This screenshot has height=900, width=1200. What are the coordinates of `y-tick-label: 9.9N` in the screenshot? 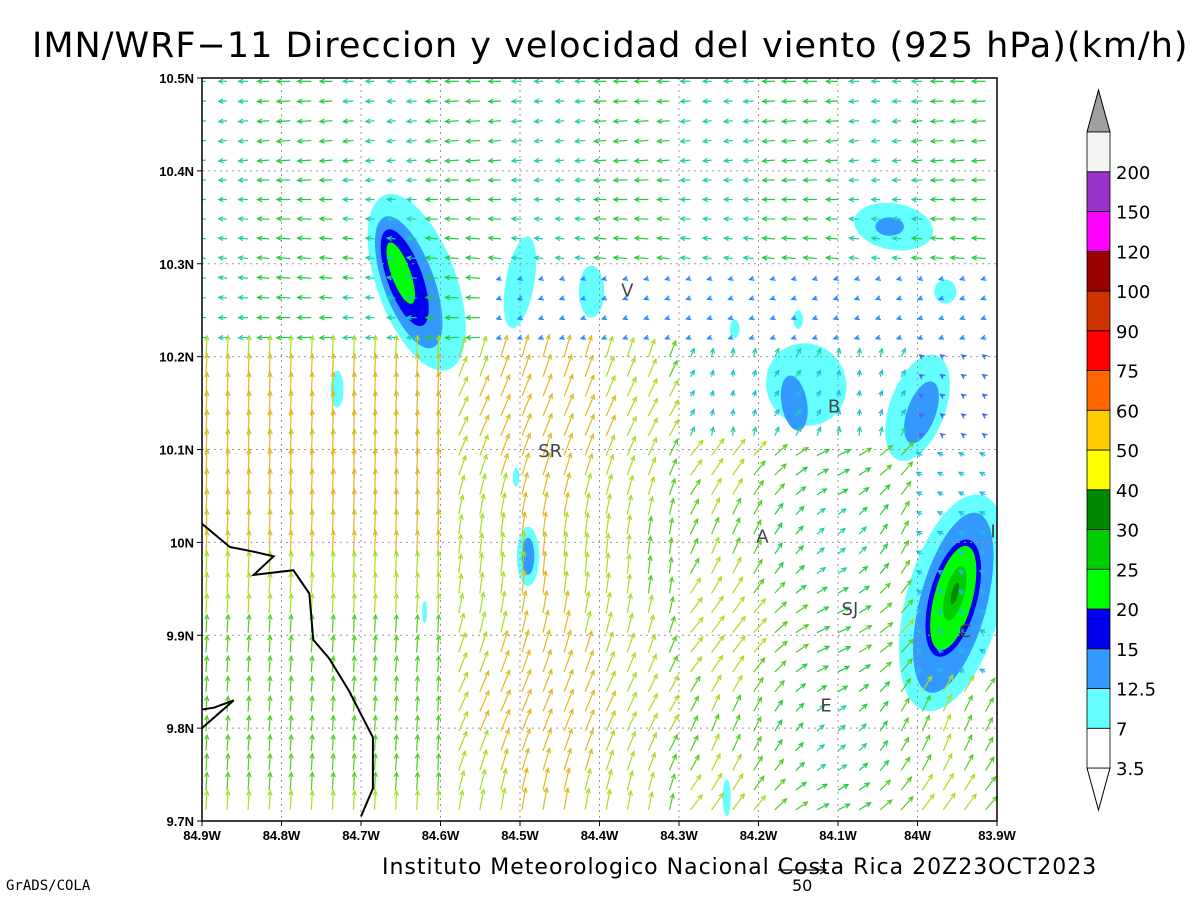 It's located at (180, 635).